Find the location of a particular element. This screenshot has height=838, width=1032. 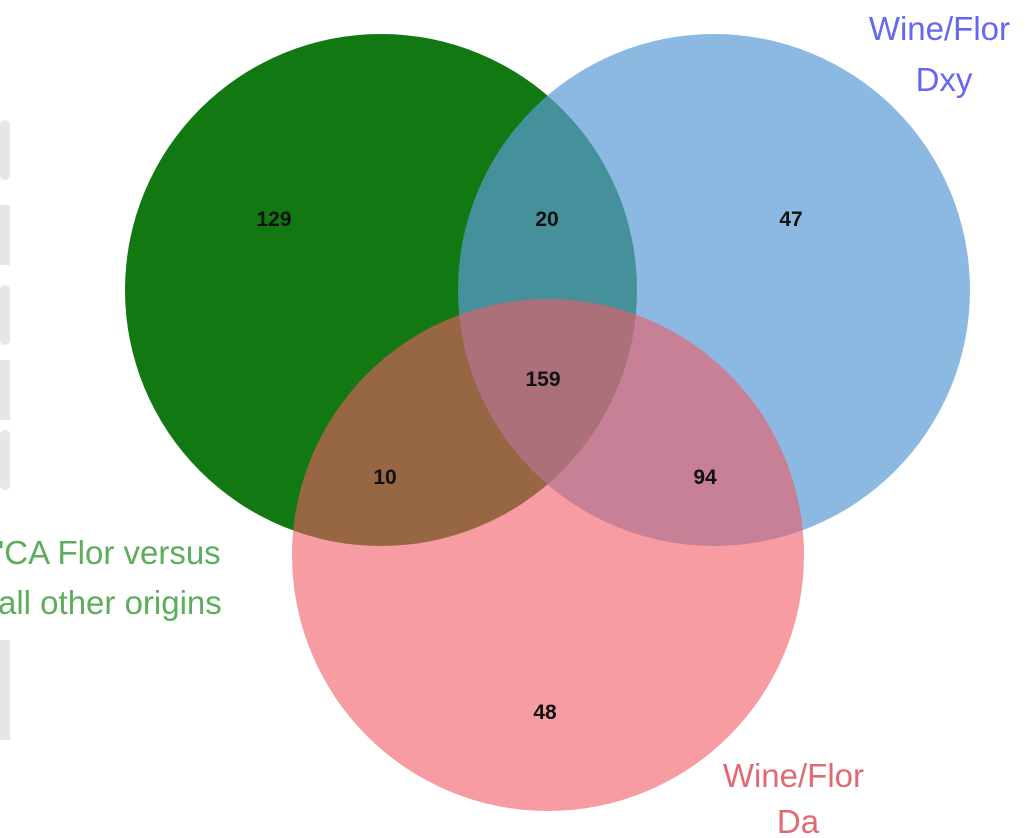

set-label-da: Wine/Flor Da is located at coordinates (798, 797).